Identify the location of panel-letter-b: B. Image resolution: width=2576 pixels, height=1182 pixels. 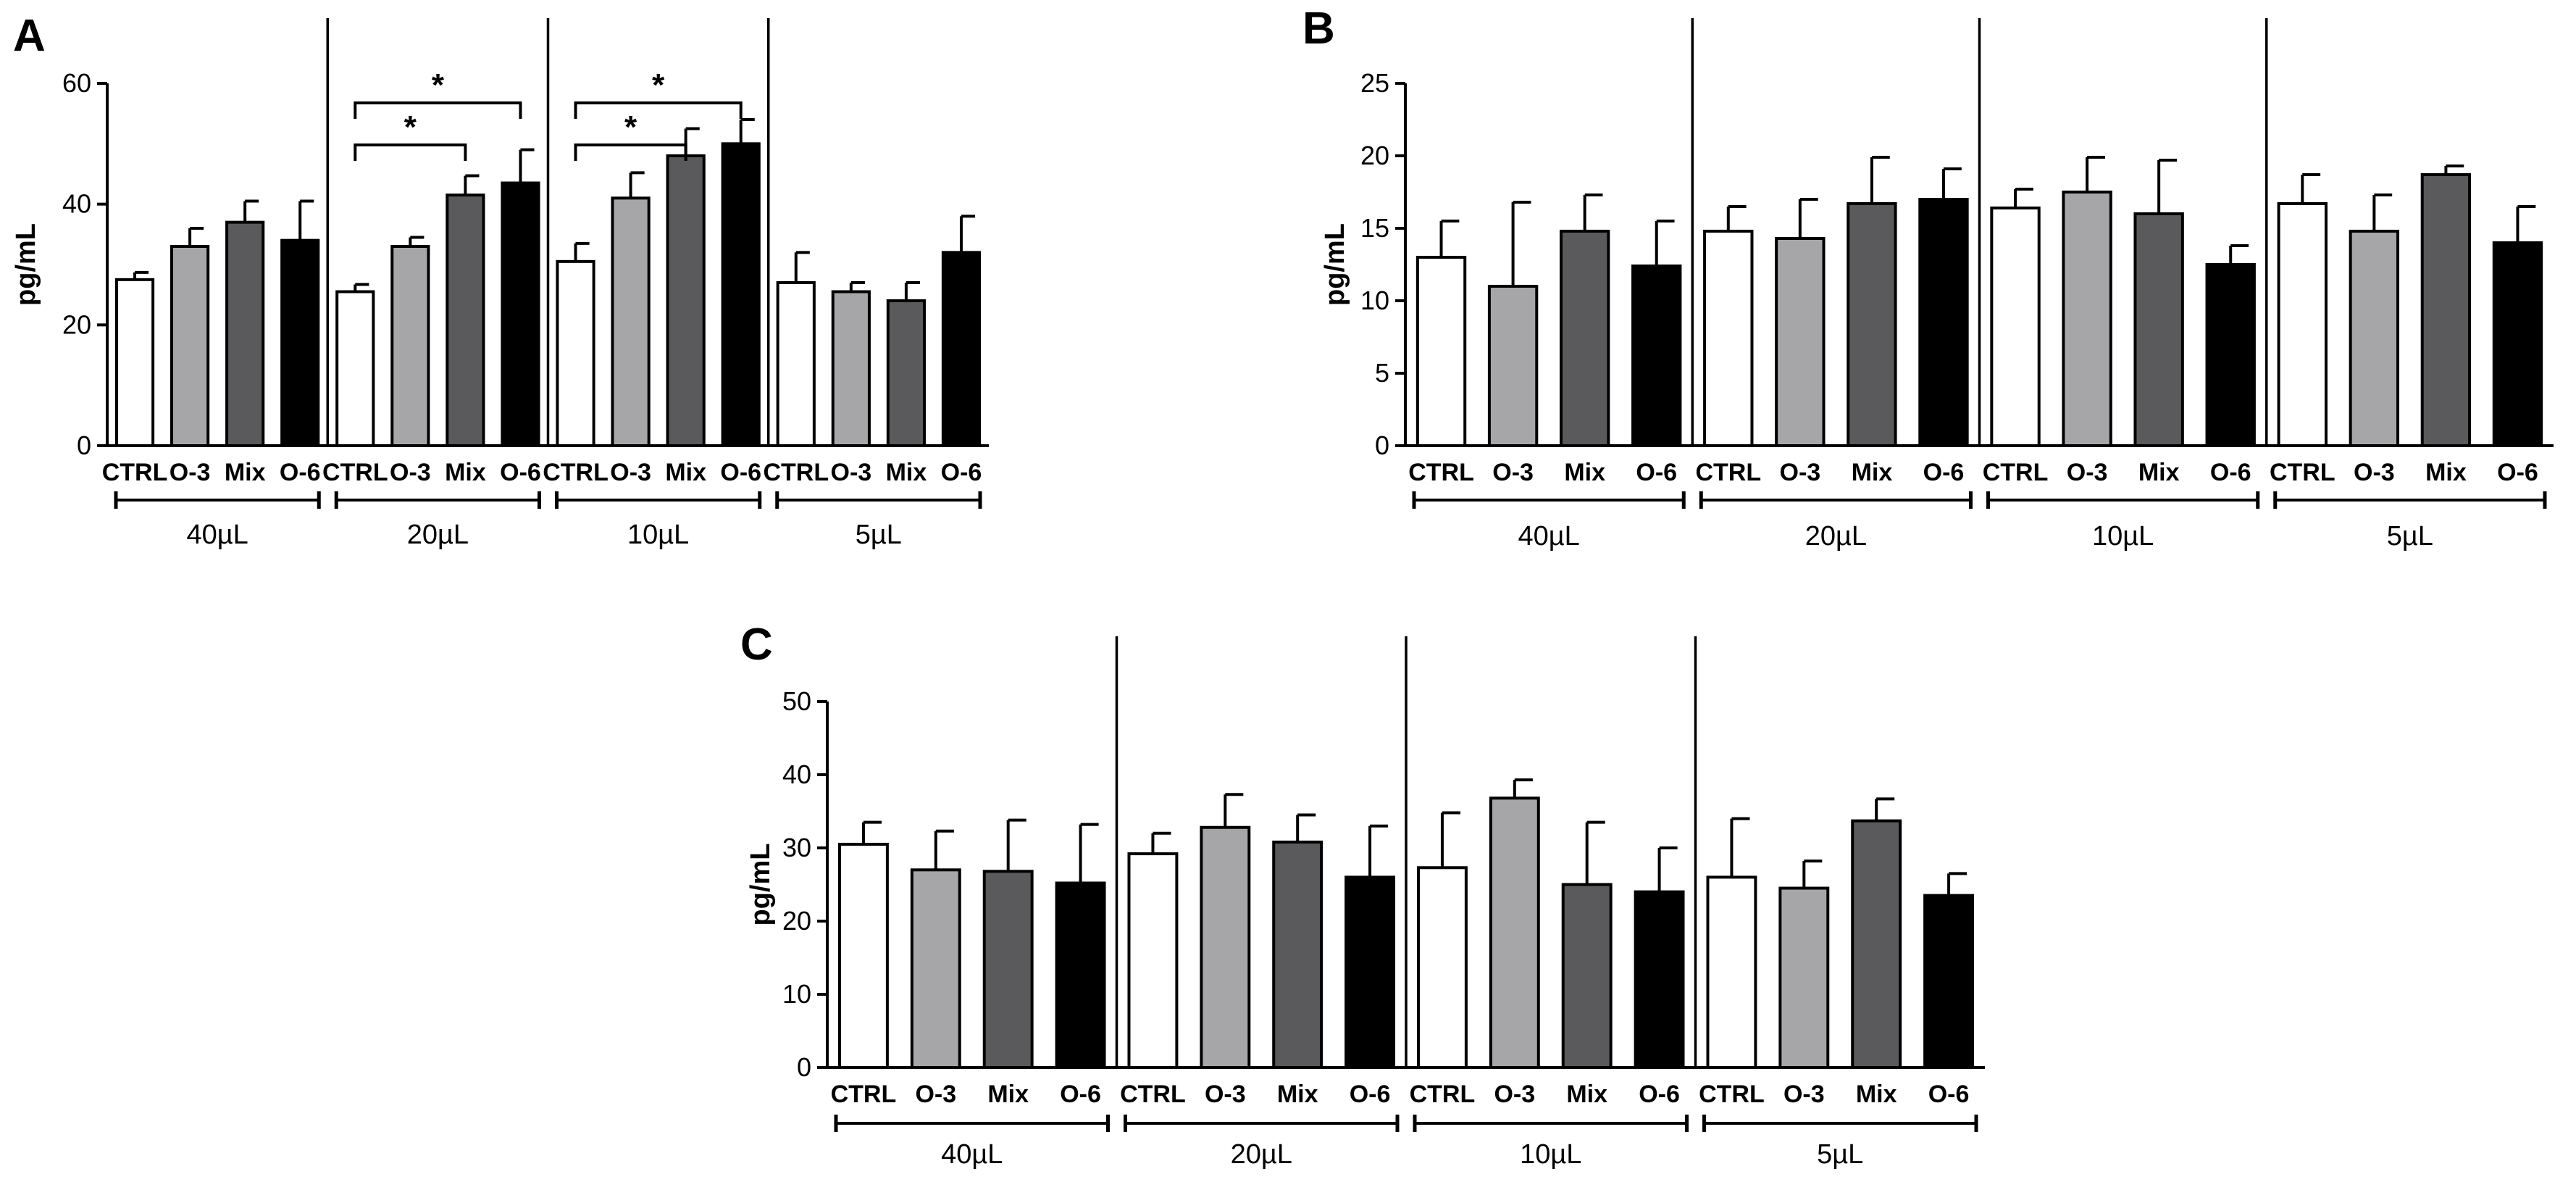
(1318, 29).